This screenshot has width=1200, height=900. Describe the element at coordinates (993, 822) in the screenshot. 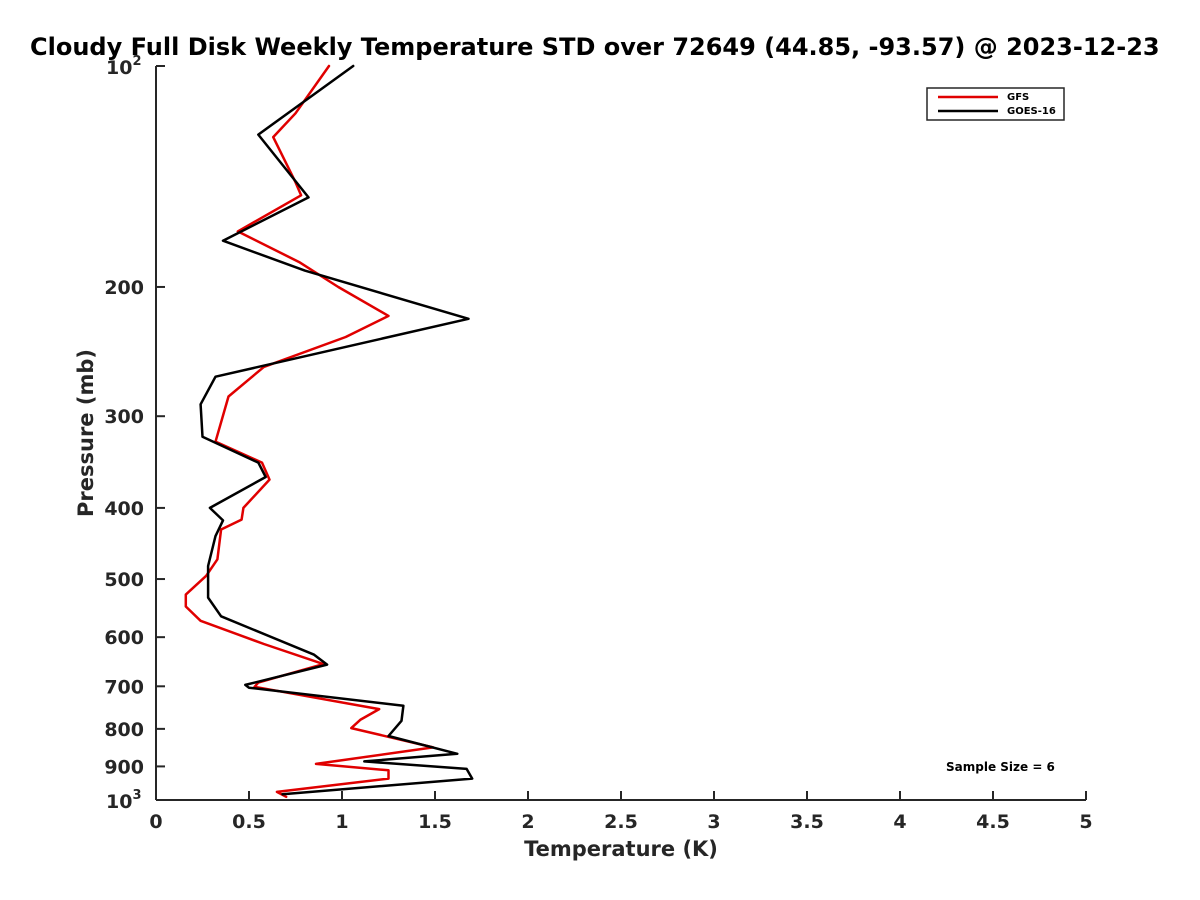

I see `x-tick-label: 4.5` at that location.